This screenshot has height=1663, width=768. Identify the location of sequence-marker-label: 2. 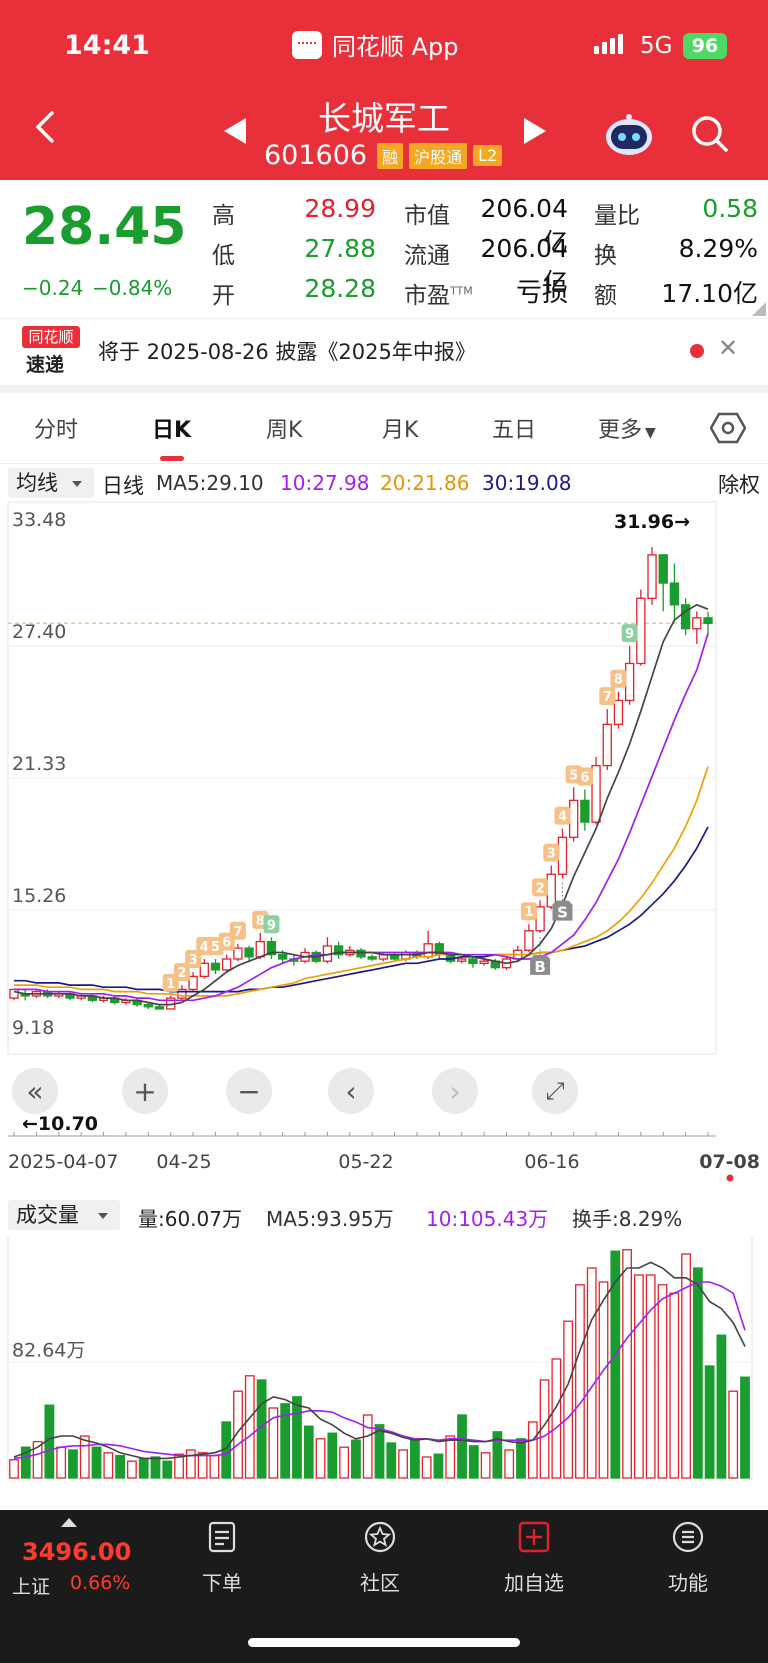
(540, 888).